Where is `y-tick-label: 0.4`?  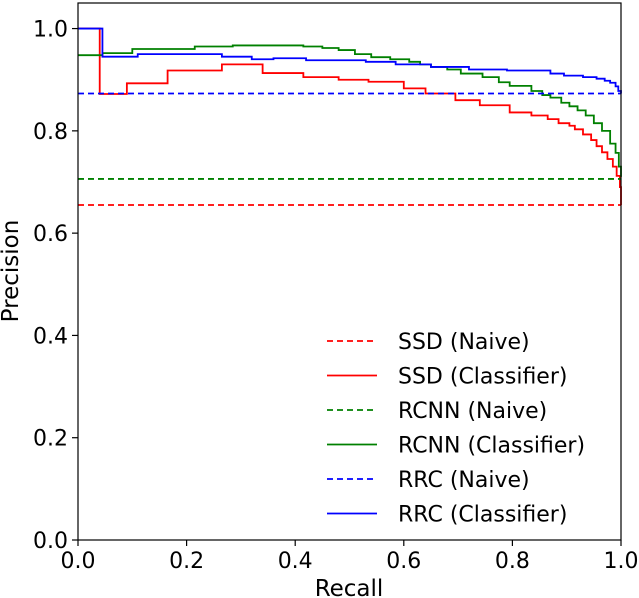 y-tick-label: 0.4 is located at coordinates (50, 336).